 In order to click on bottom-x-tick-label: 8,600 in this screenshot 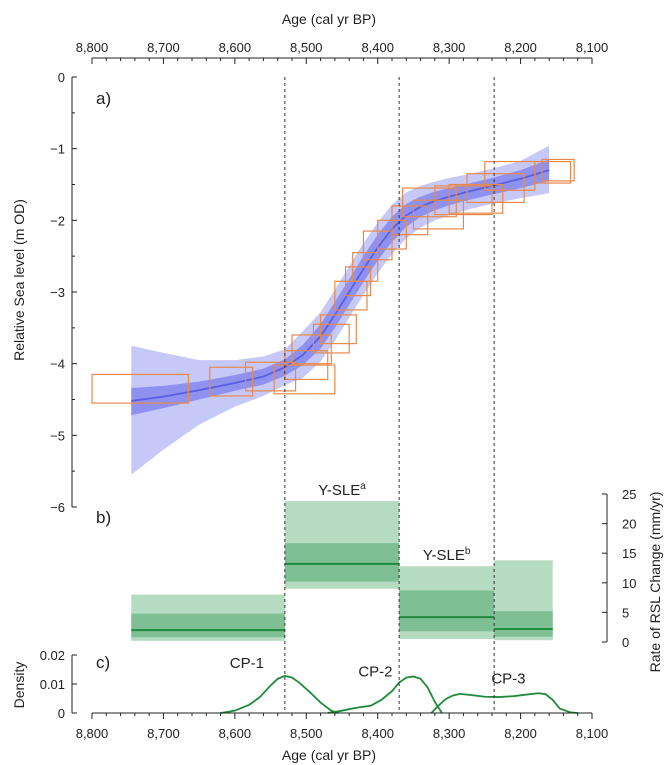, I will do `click(235, 733)`.